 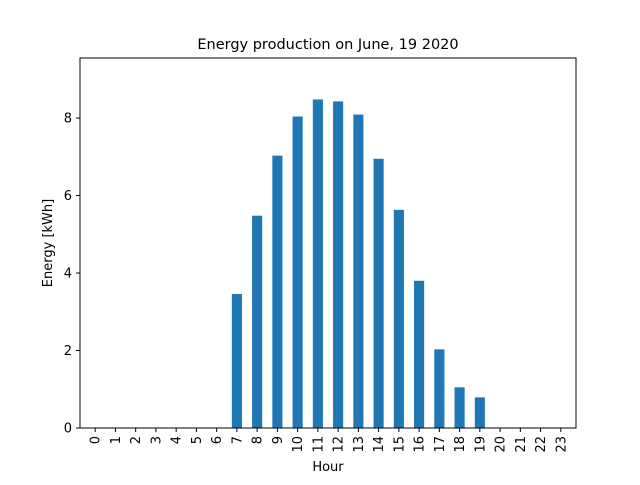 What do you see at coordinates (48, 243) in the screenshot?
I see `y-axis-label: Energy [kWh]` at bounding box center [48, 243].